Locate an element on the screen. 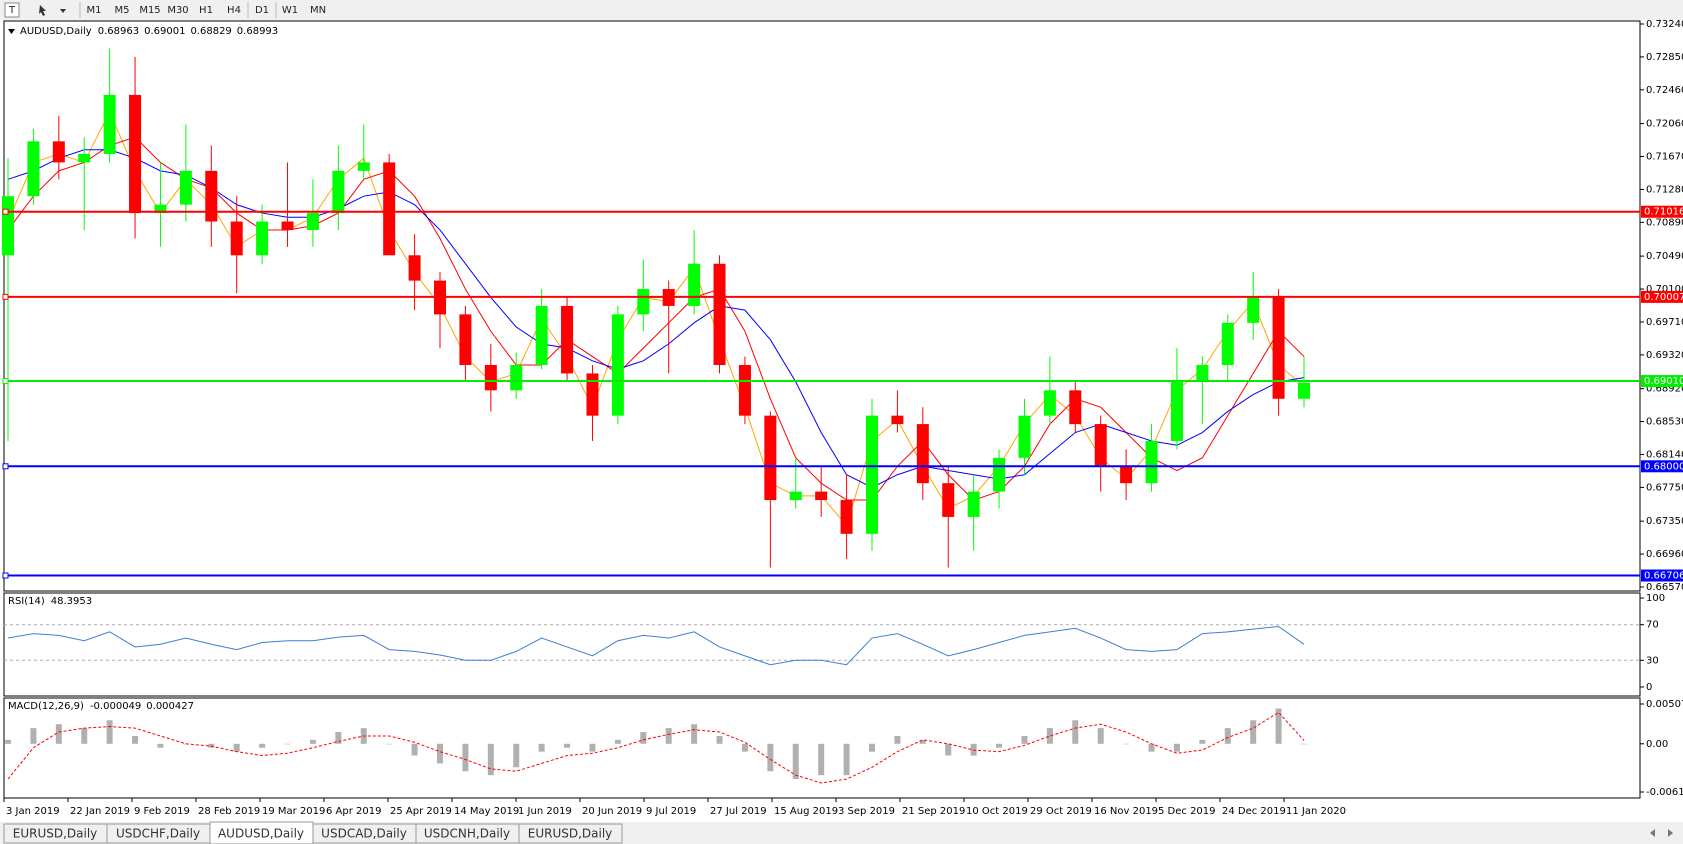 This screenshot has height=844, width=1683. date-label: 9 Jul 2019 is located at coordinates (671, 811).